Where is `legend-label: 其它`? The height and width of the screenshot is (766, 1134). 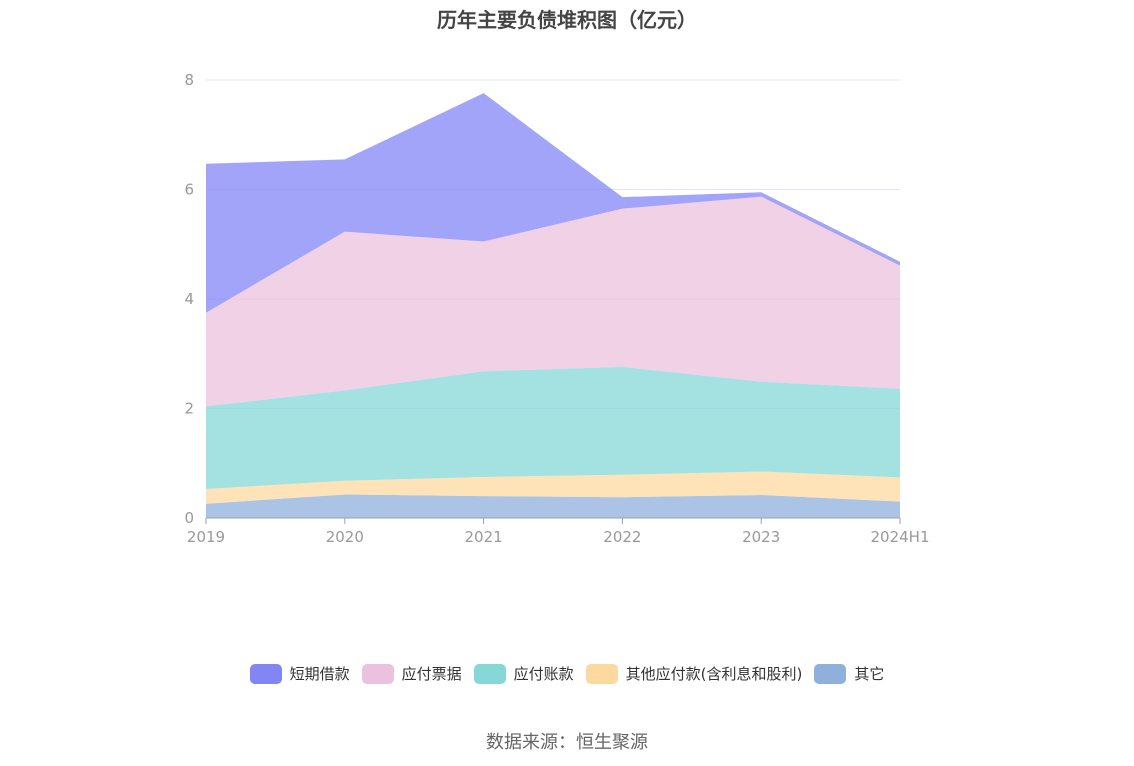
legend-label: 其它 is located at coordinates (869, 674).